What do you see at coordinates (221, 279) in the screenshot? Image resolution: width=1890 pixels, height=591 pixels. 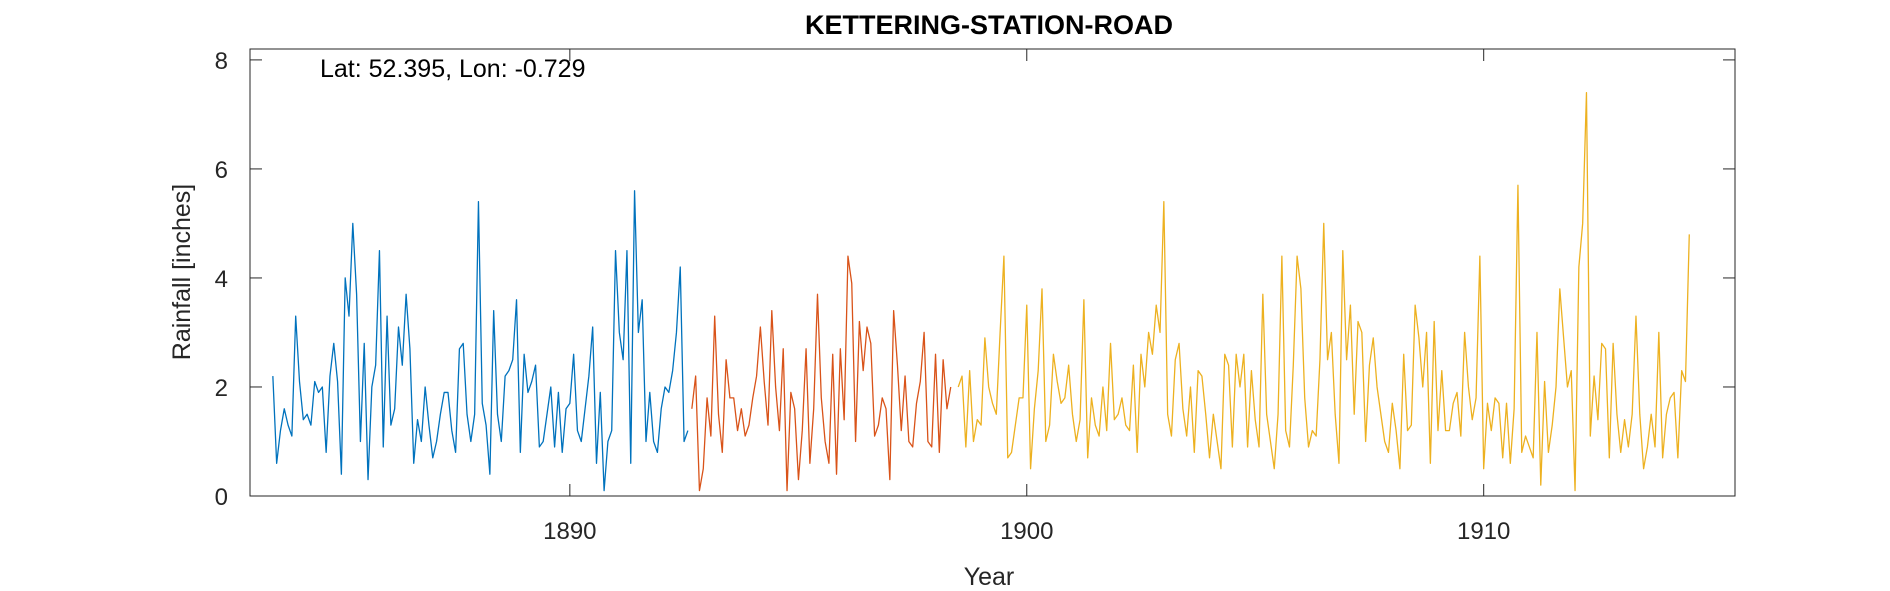 I see `y-tick-label: 4` at bounding box center [221, 279].